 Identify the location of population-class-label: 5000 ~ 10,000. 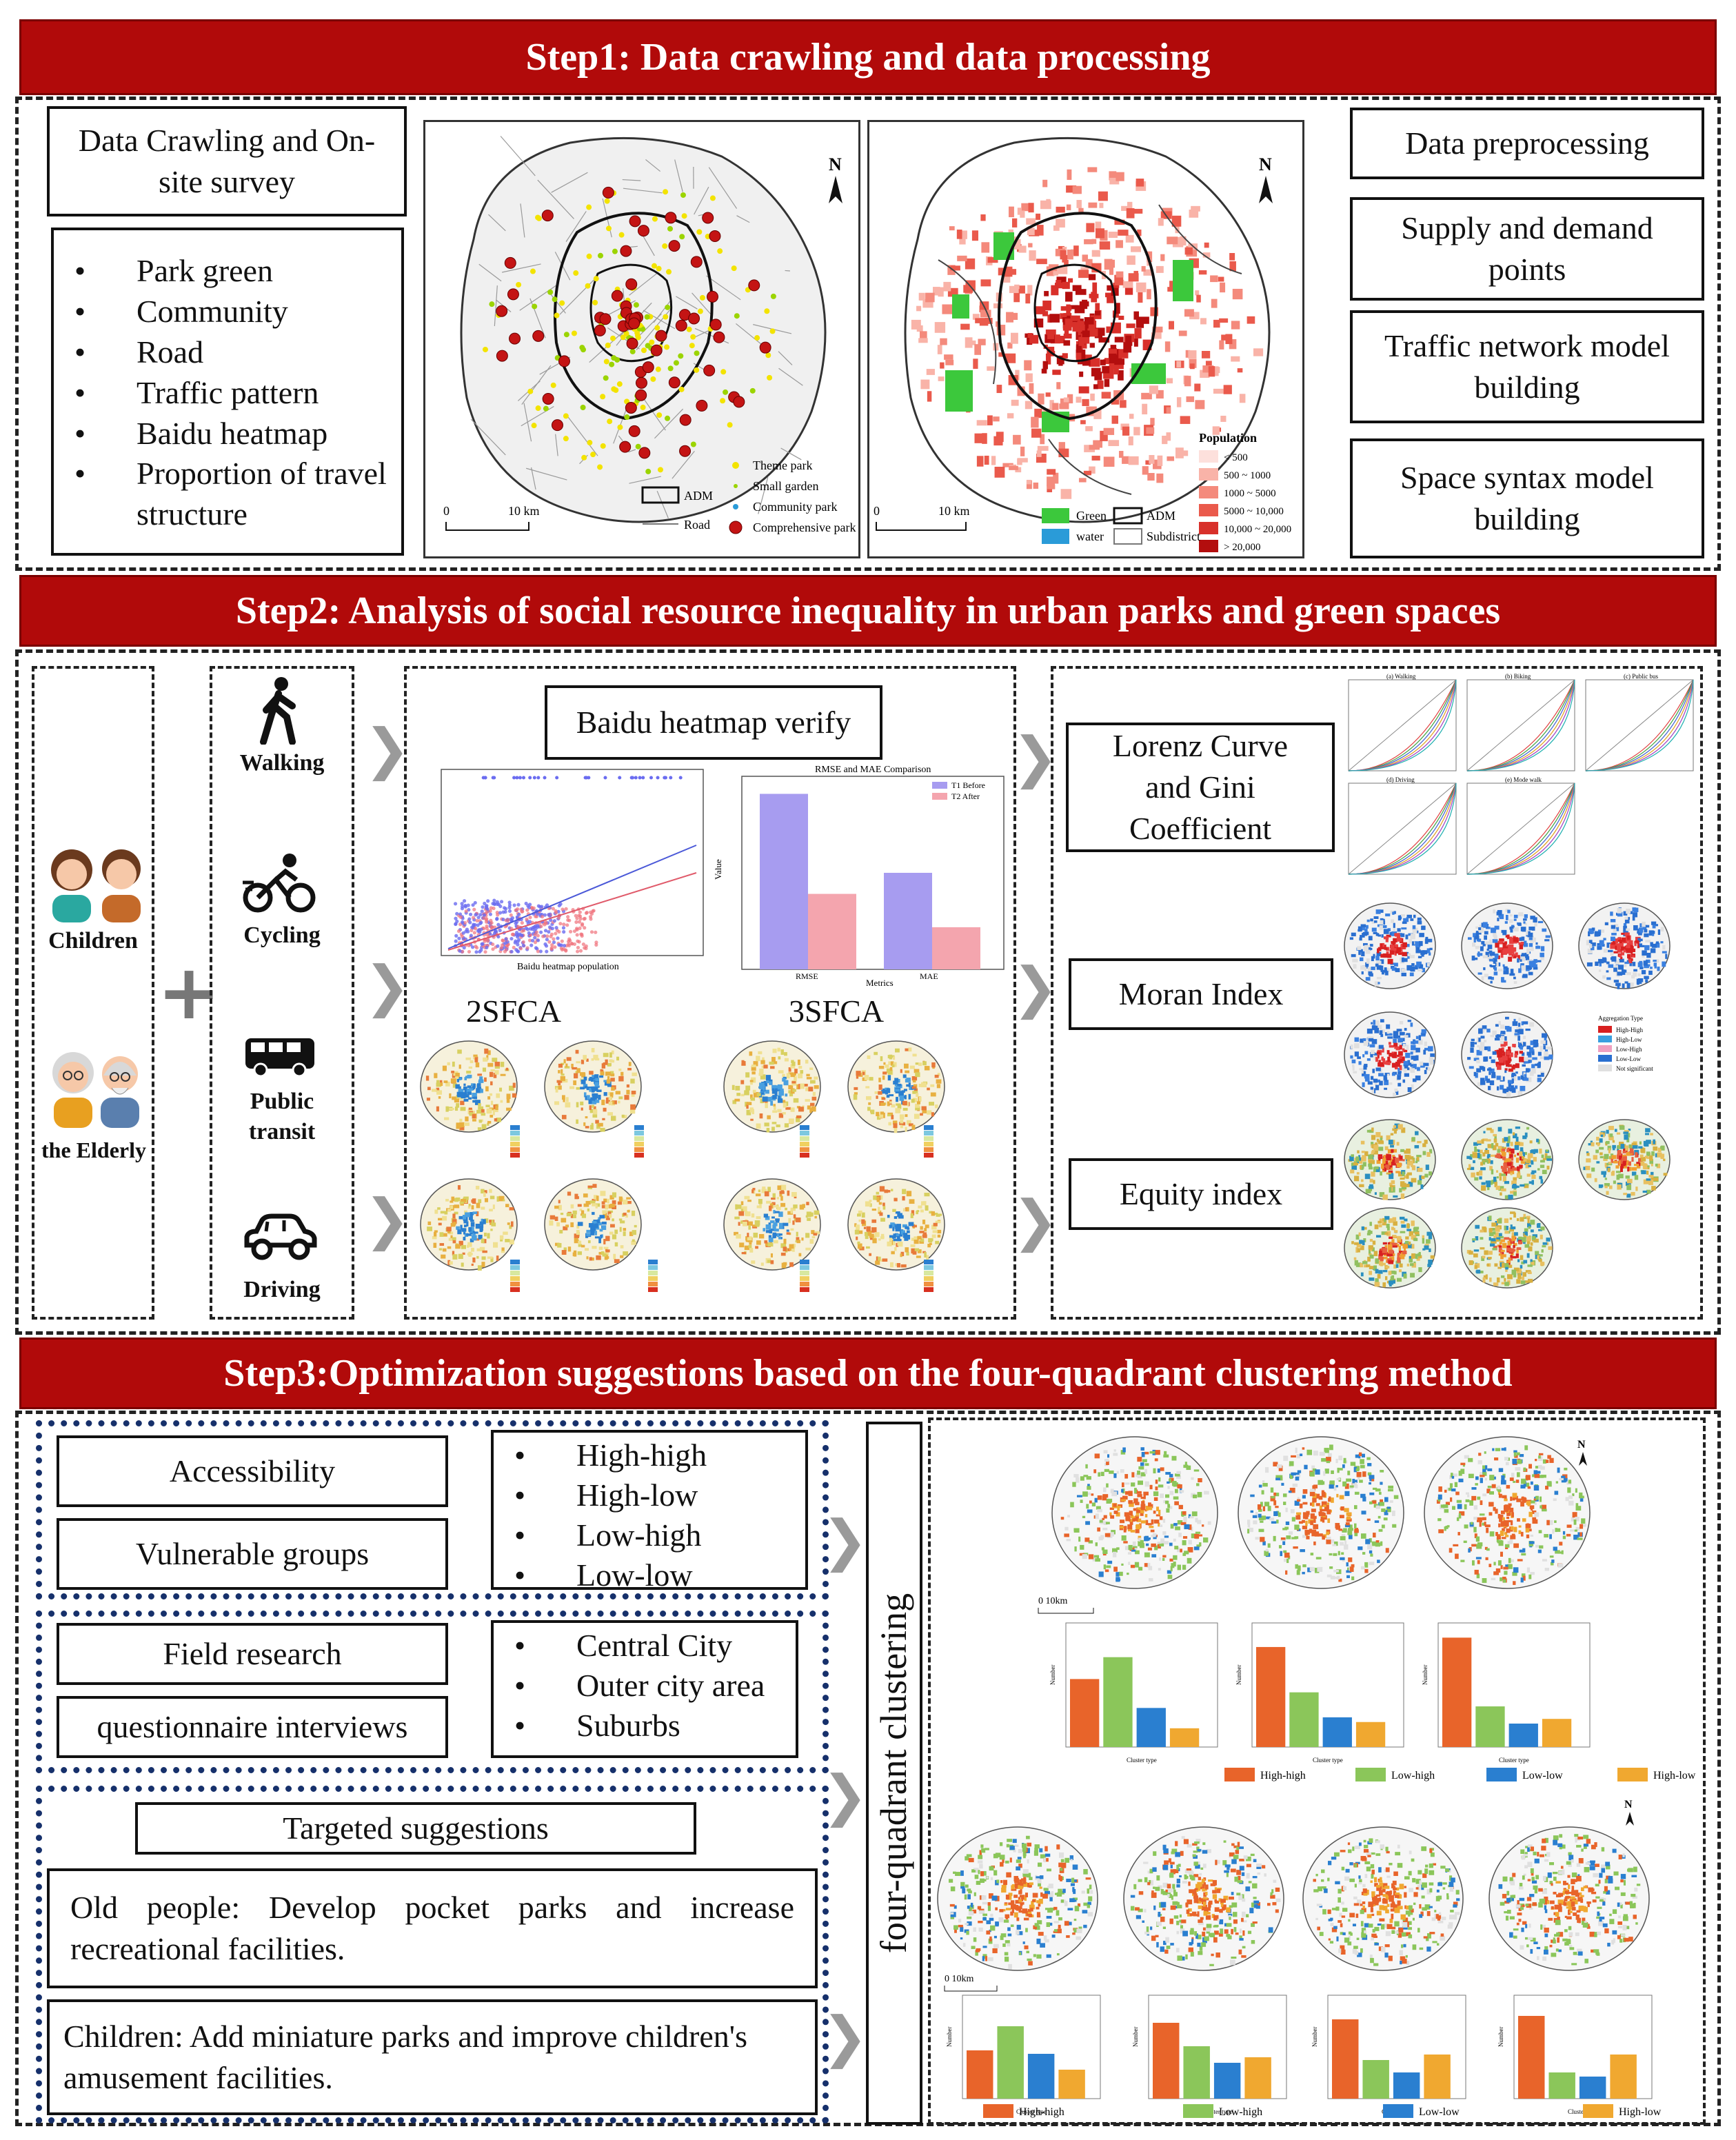
(1254, 511).